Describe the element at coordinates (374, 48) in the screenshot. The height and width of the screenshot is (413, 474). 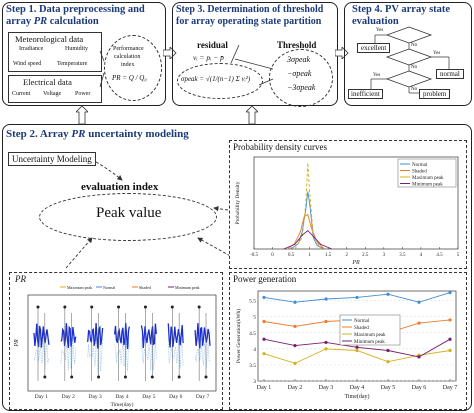
I see `state-excellent: excellent` at that location.